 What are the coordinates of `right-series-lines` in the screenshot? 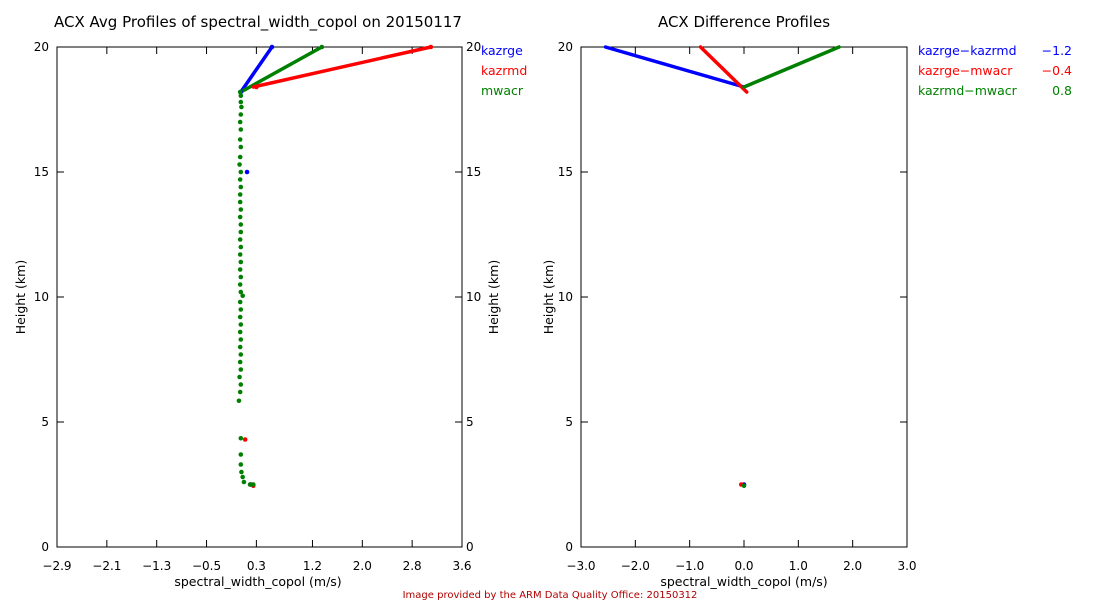 It's located at (722, 69).